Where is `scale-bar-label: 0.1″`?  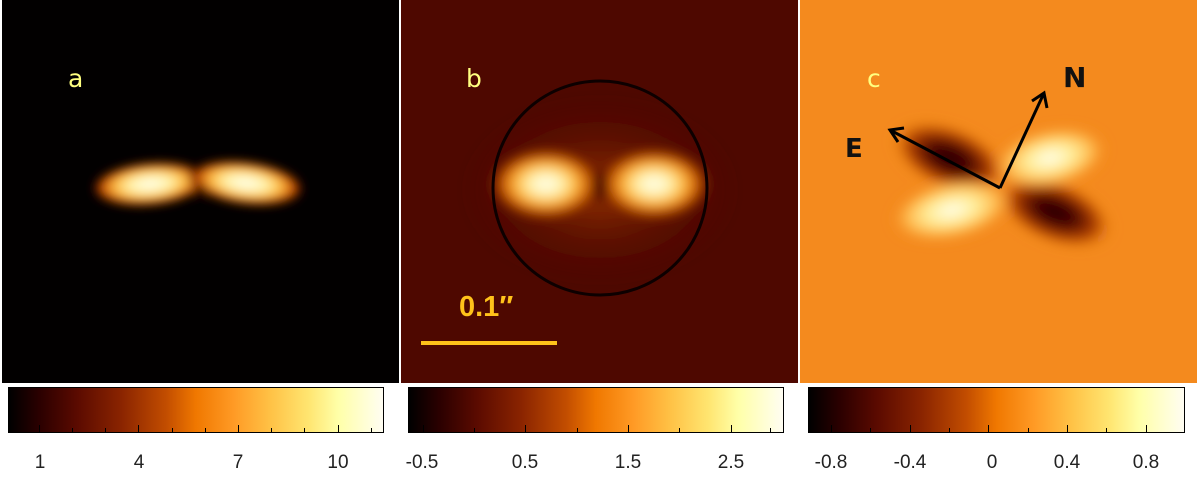
scale-bar-label: 0.1″ is located at coordinates (486, 307).